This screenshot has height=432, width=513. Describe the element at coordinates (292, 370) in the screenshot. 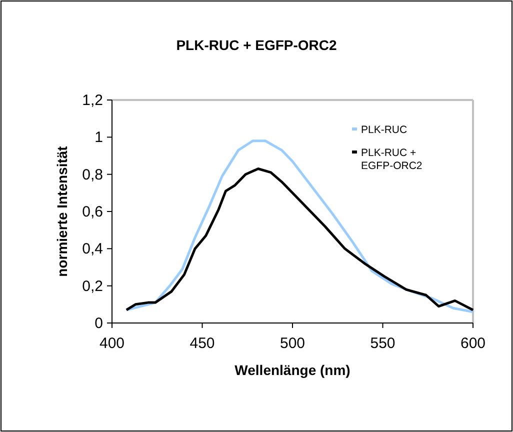

I see `x-axis-title: Wellenlänge (nm)` at that location.